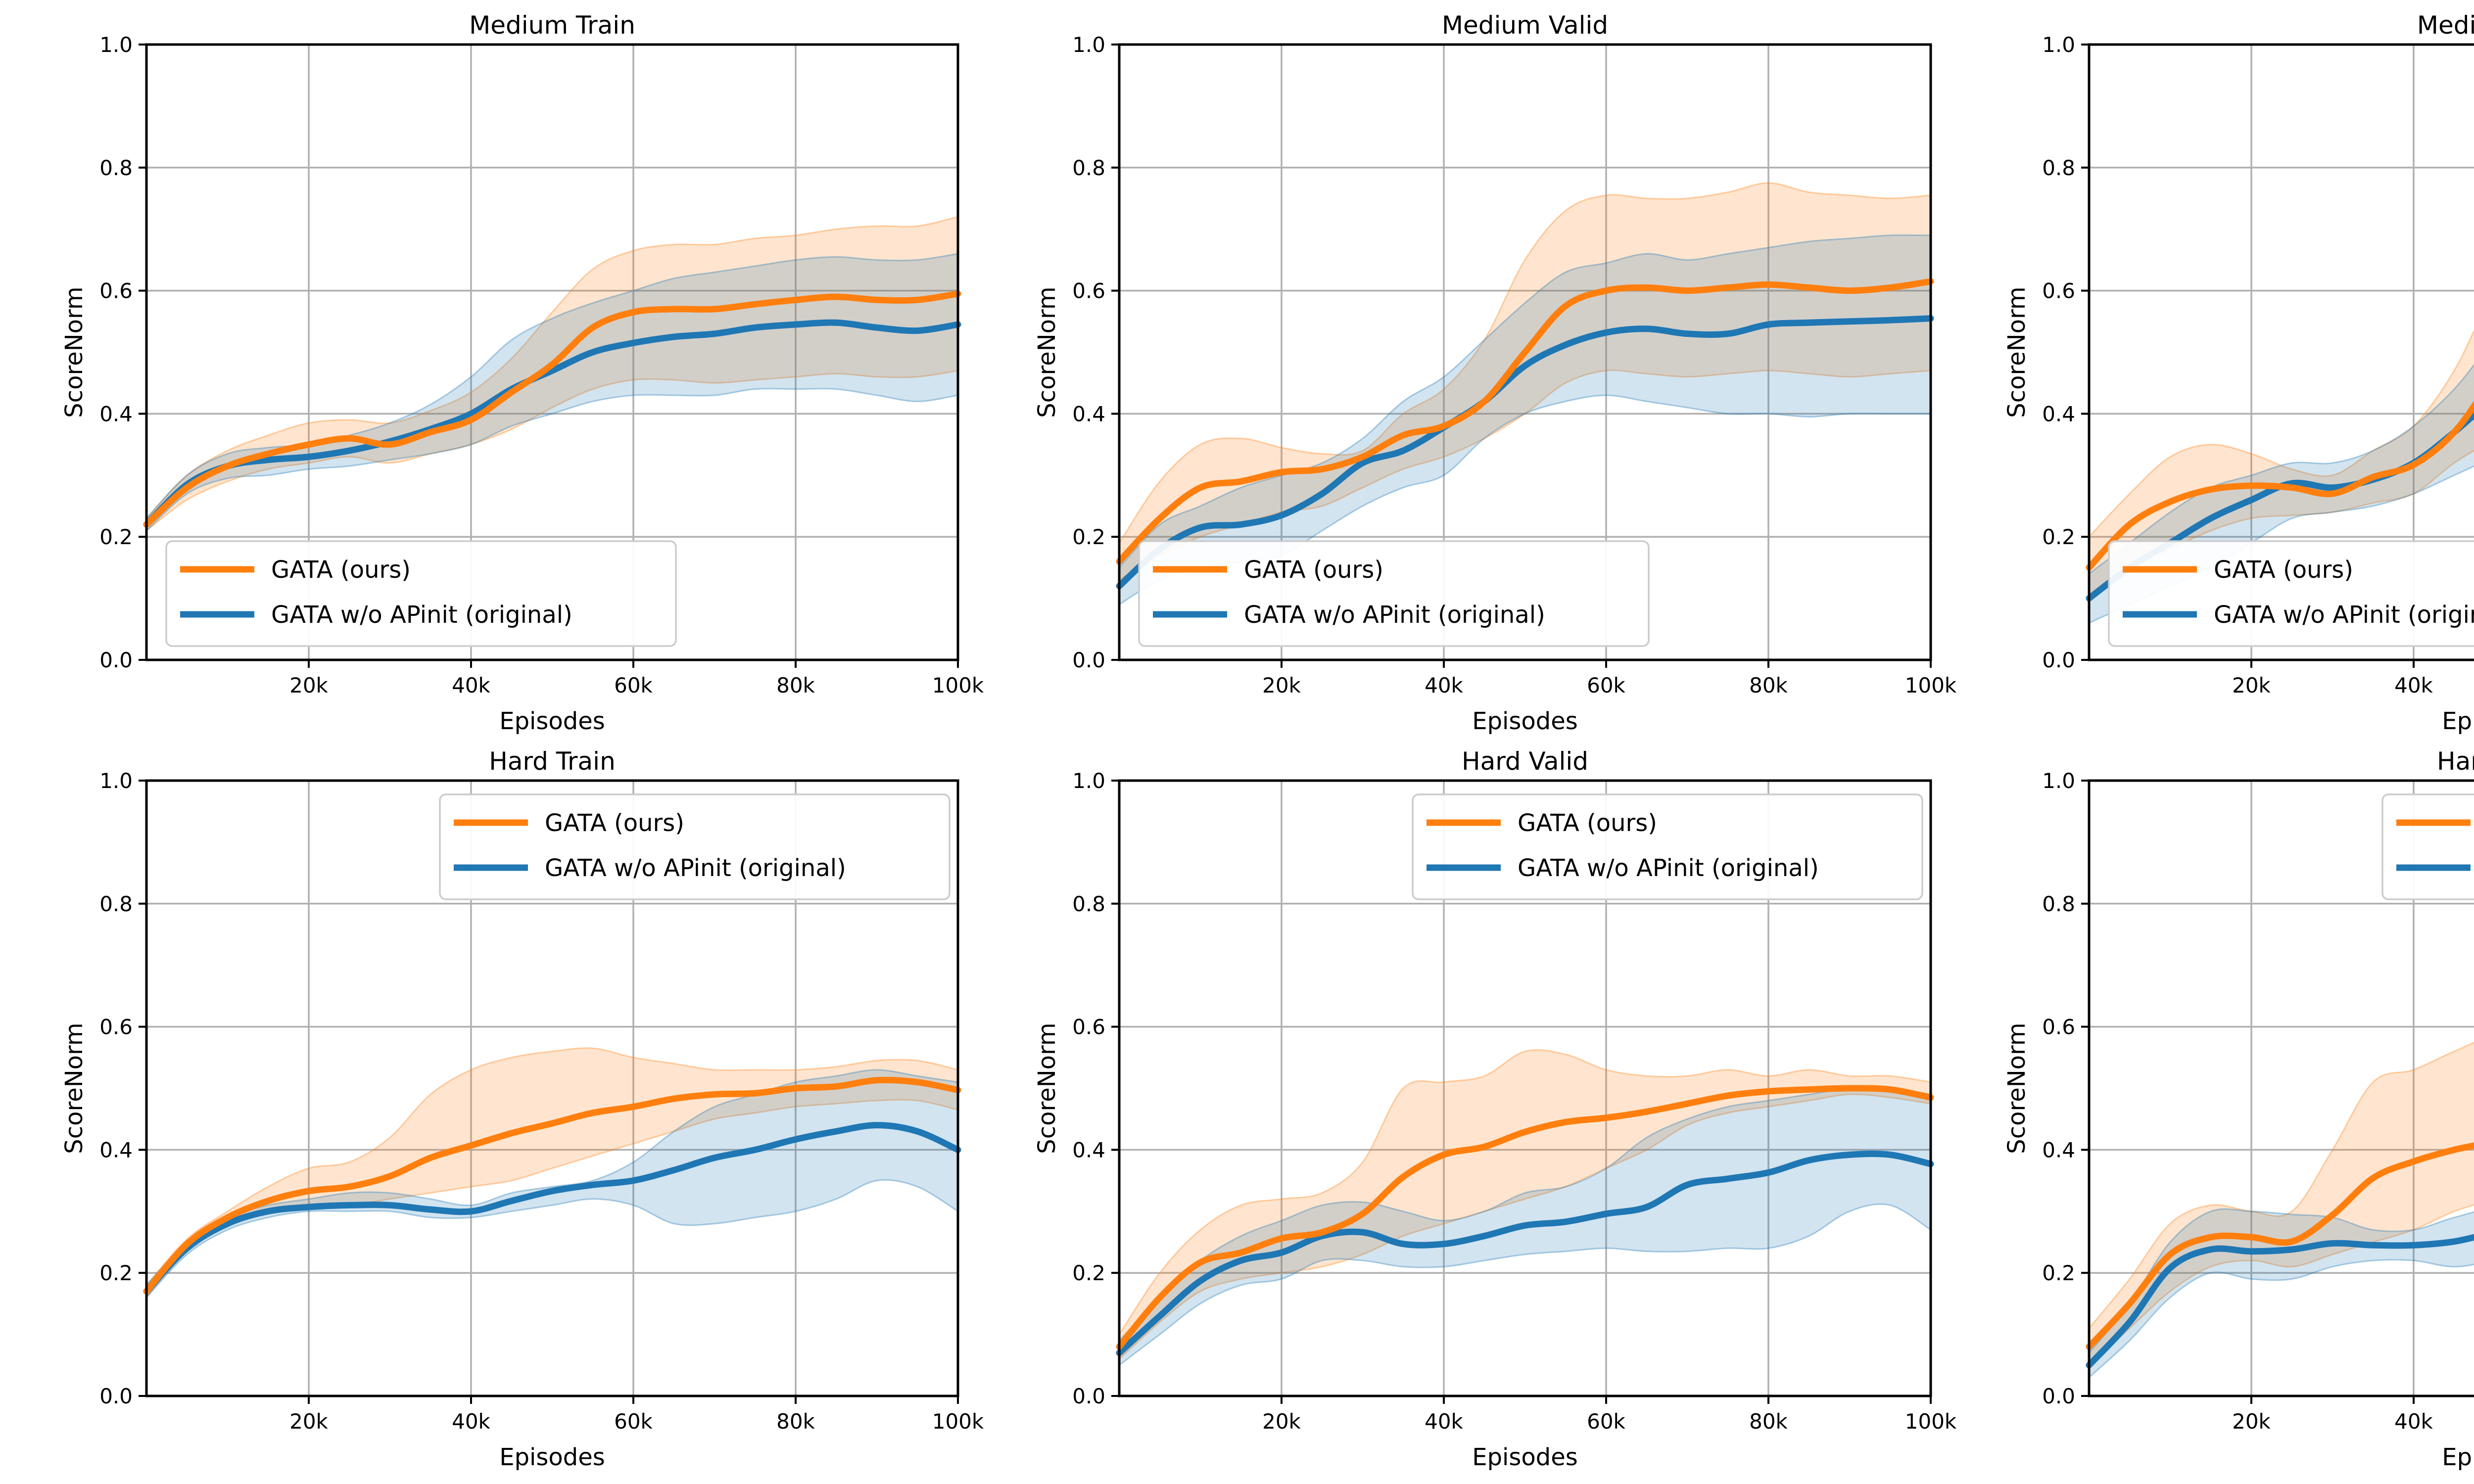 The height and width of the screenshot is (1484, 2474). What do you see at coordinates (2455, 761) in the screenshot?
I see `plot-title: Hard Test` at bounding box center [2455, 761].